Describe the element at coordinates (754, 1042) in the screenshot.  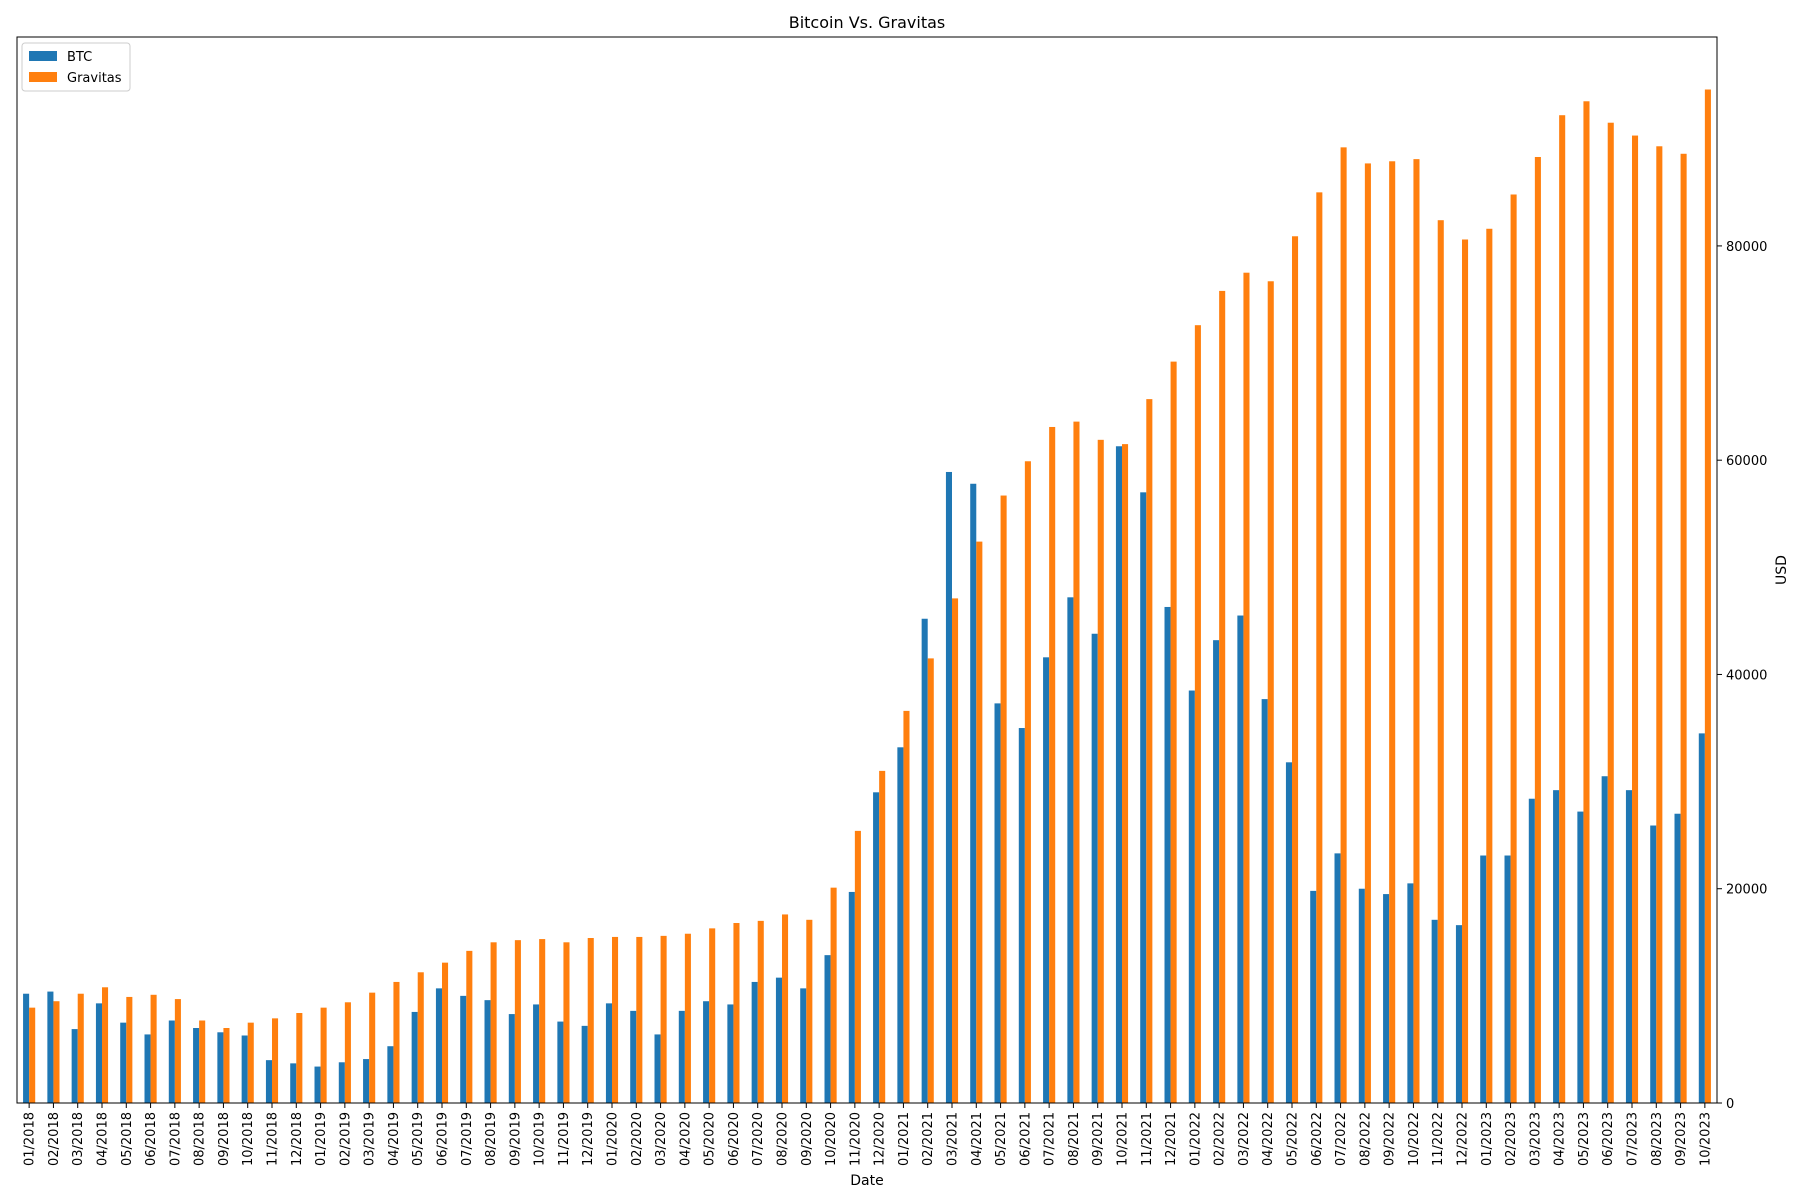
I see `bar-btc-07-2020` at that location.